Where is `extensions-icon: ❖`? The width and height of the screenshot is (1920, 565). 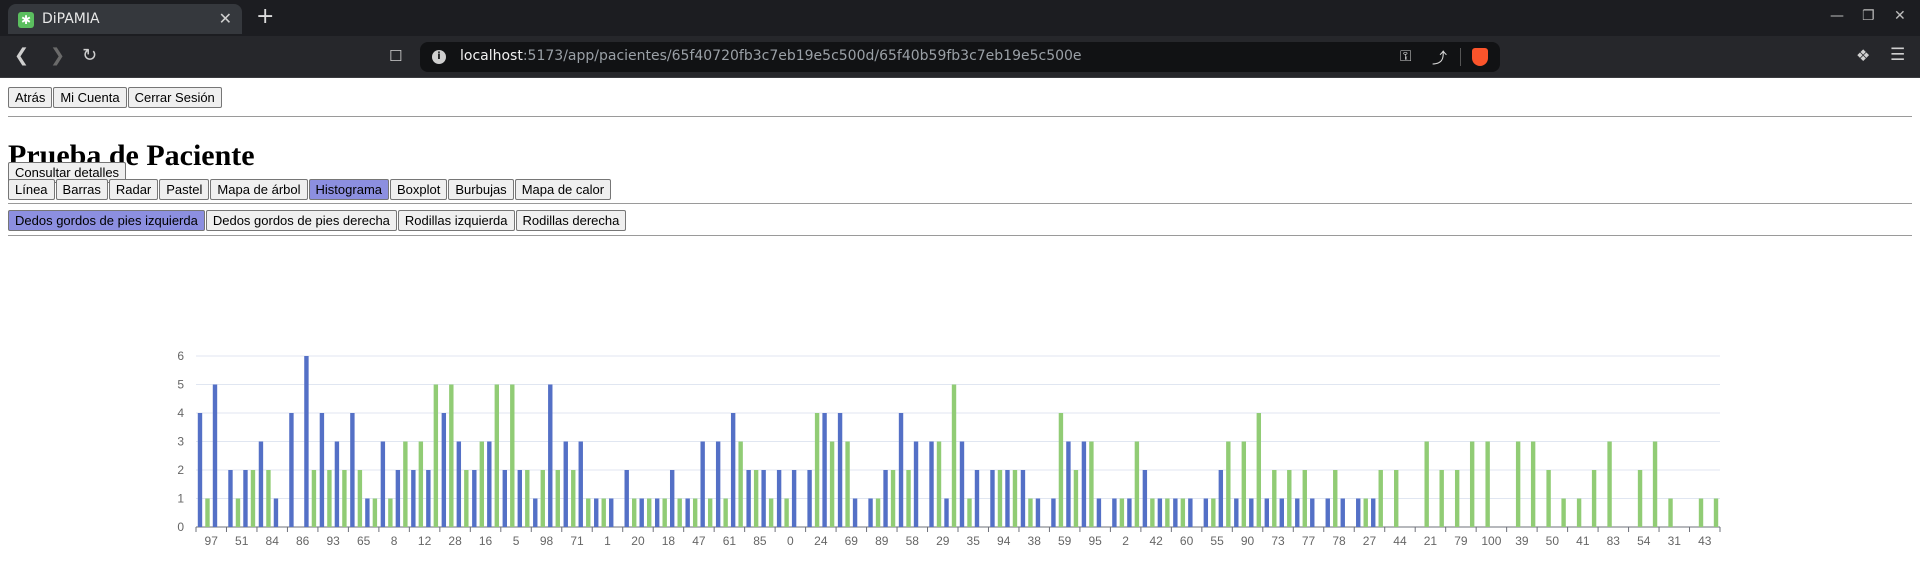
extensions-icon: ❖ is located at coordinates (1863, 55).